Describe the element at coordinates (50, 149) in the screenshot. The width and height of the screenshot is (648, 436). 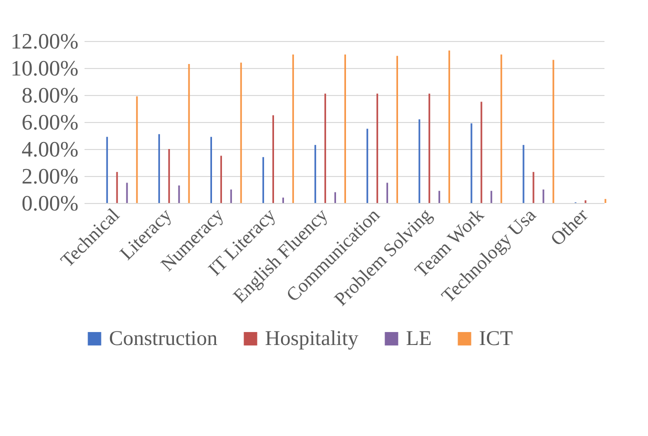
I see `y-tick-label: 4.00%` at that location.